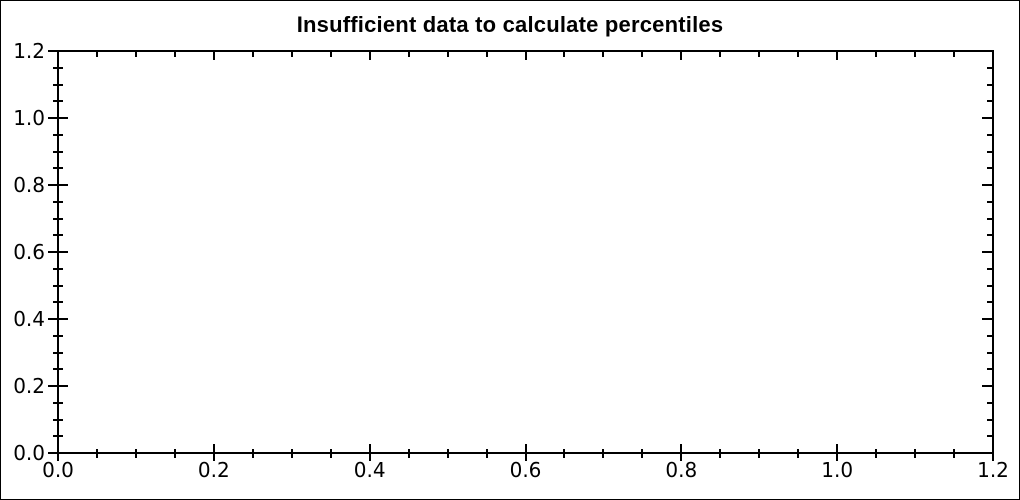 Image resolution: width=1020 pixels, height=500 pixels. What do you see at coordinates (29, 185) in the screenshot?
I see `y-tick-label: 0.8` at bounding box center [29, 185].